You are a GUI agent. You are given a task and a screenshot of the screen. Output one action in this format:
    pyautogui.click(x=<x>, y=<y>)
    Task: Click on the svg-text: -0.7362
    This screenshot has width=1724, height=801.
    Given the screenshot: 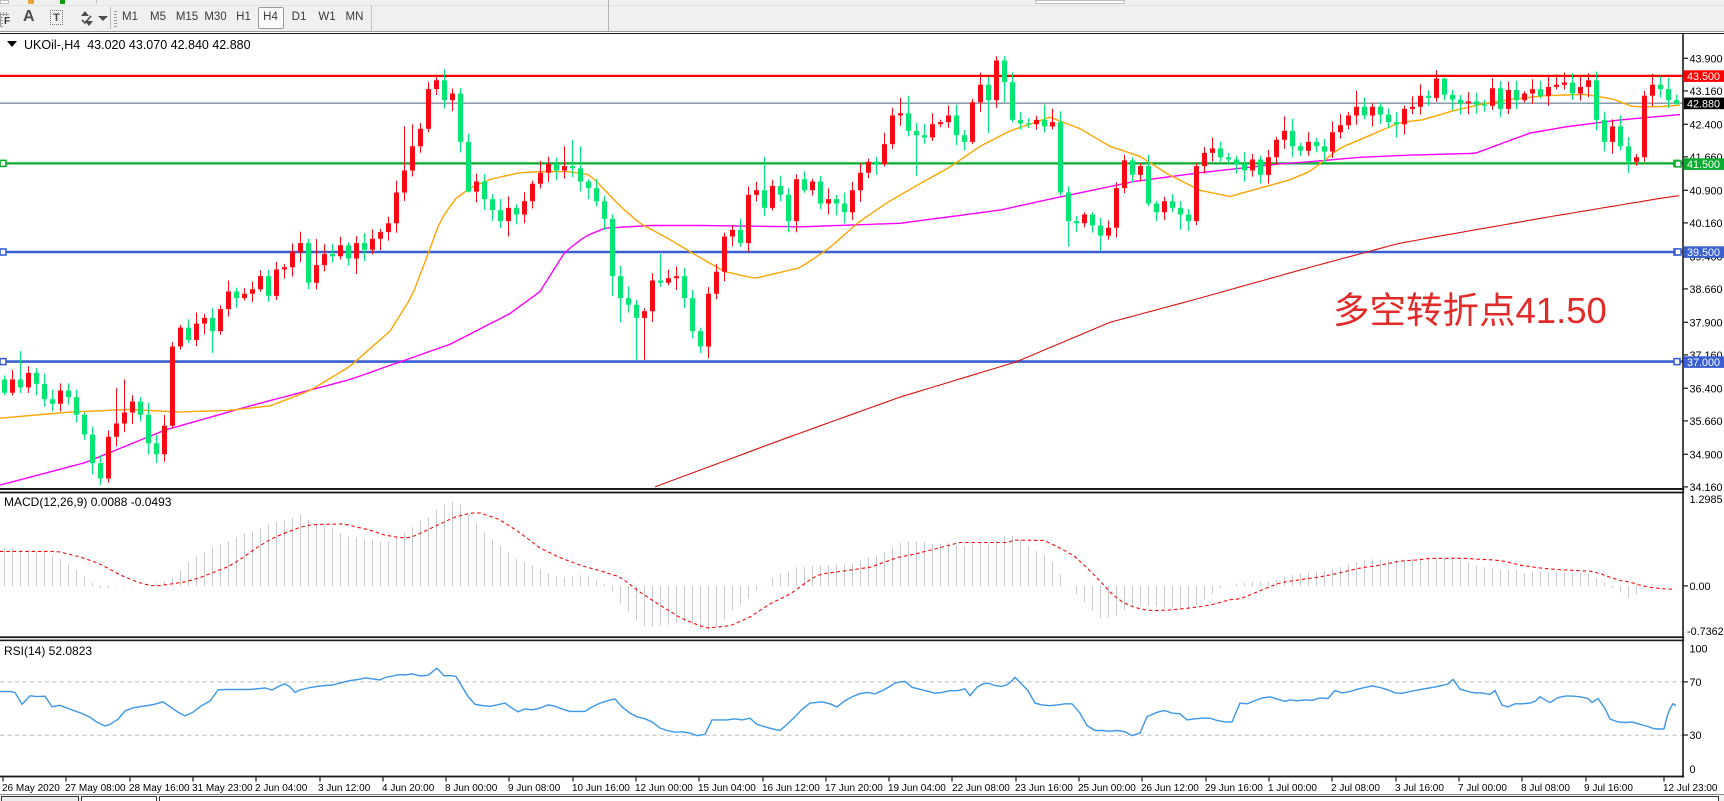 What is the action you would take?
    pyautogui.click(x=1705, y=632)
    